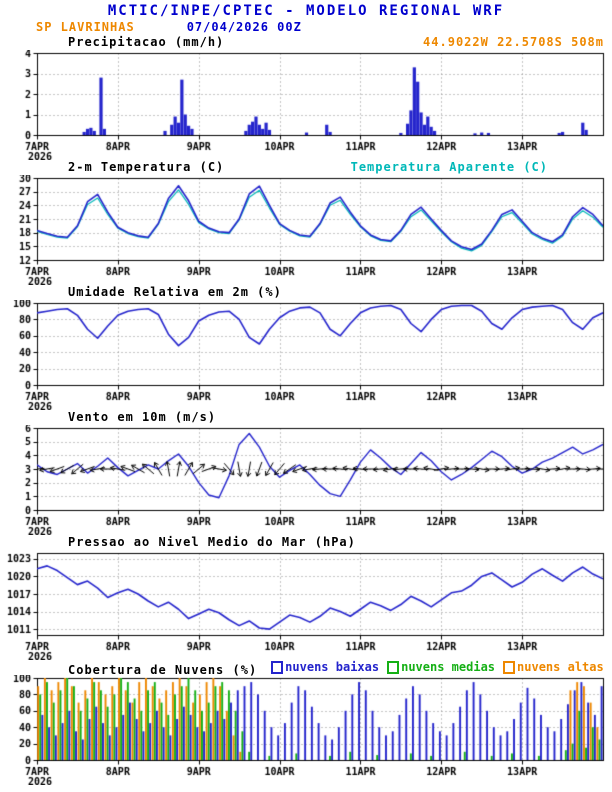  What do you see at coordinates (142, 417) in the screenshot?
I see `wind-title: Vento em 10m (m/s)` at bounding box center [142, 417].